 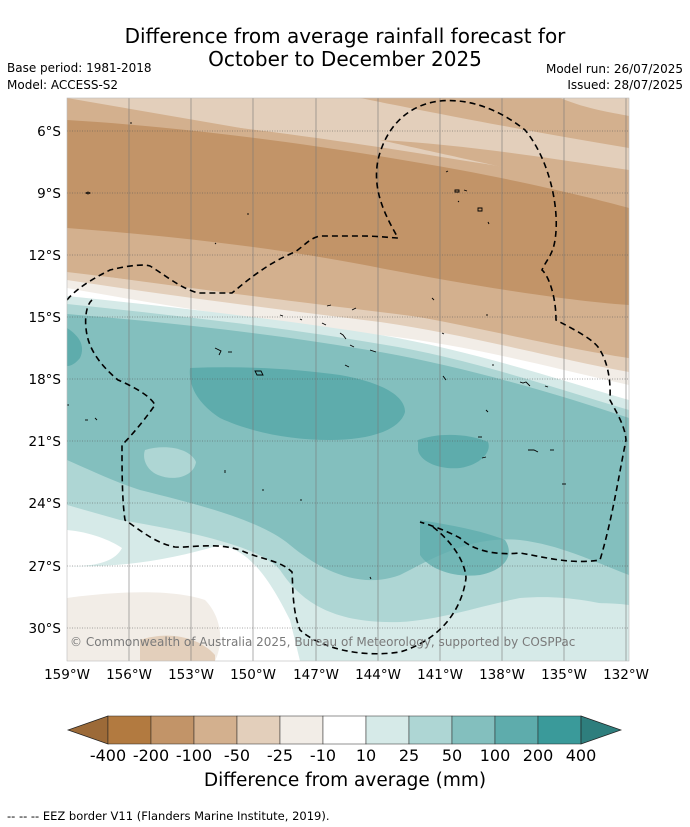 I want to click on colorbar, so click(x=344, y=730).